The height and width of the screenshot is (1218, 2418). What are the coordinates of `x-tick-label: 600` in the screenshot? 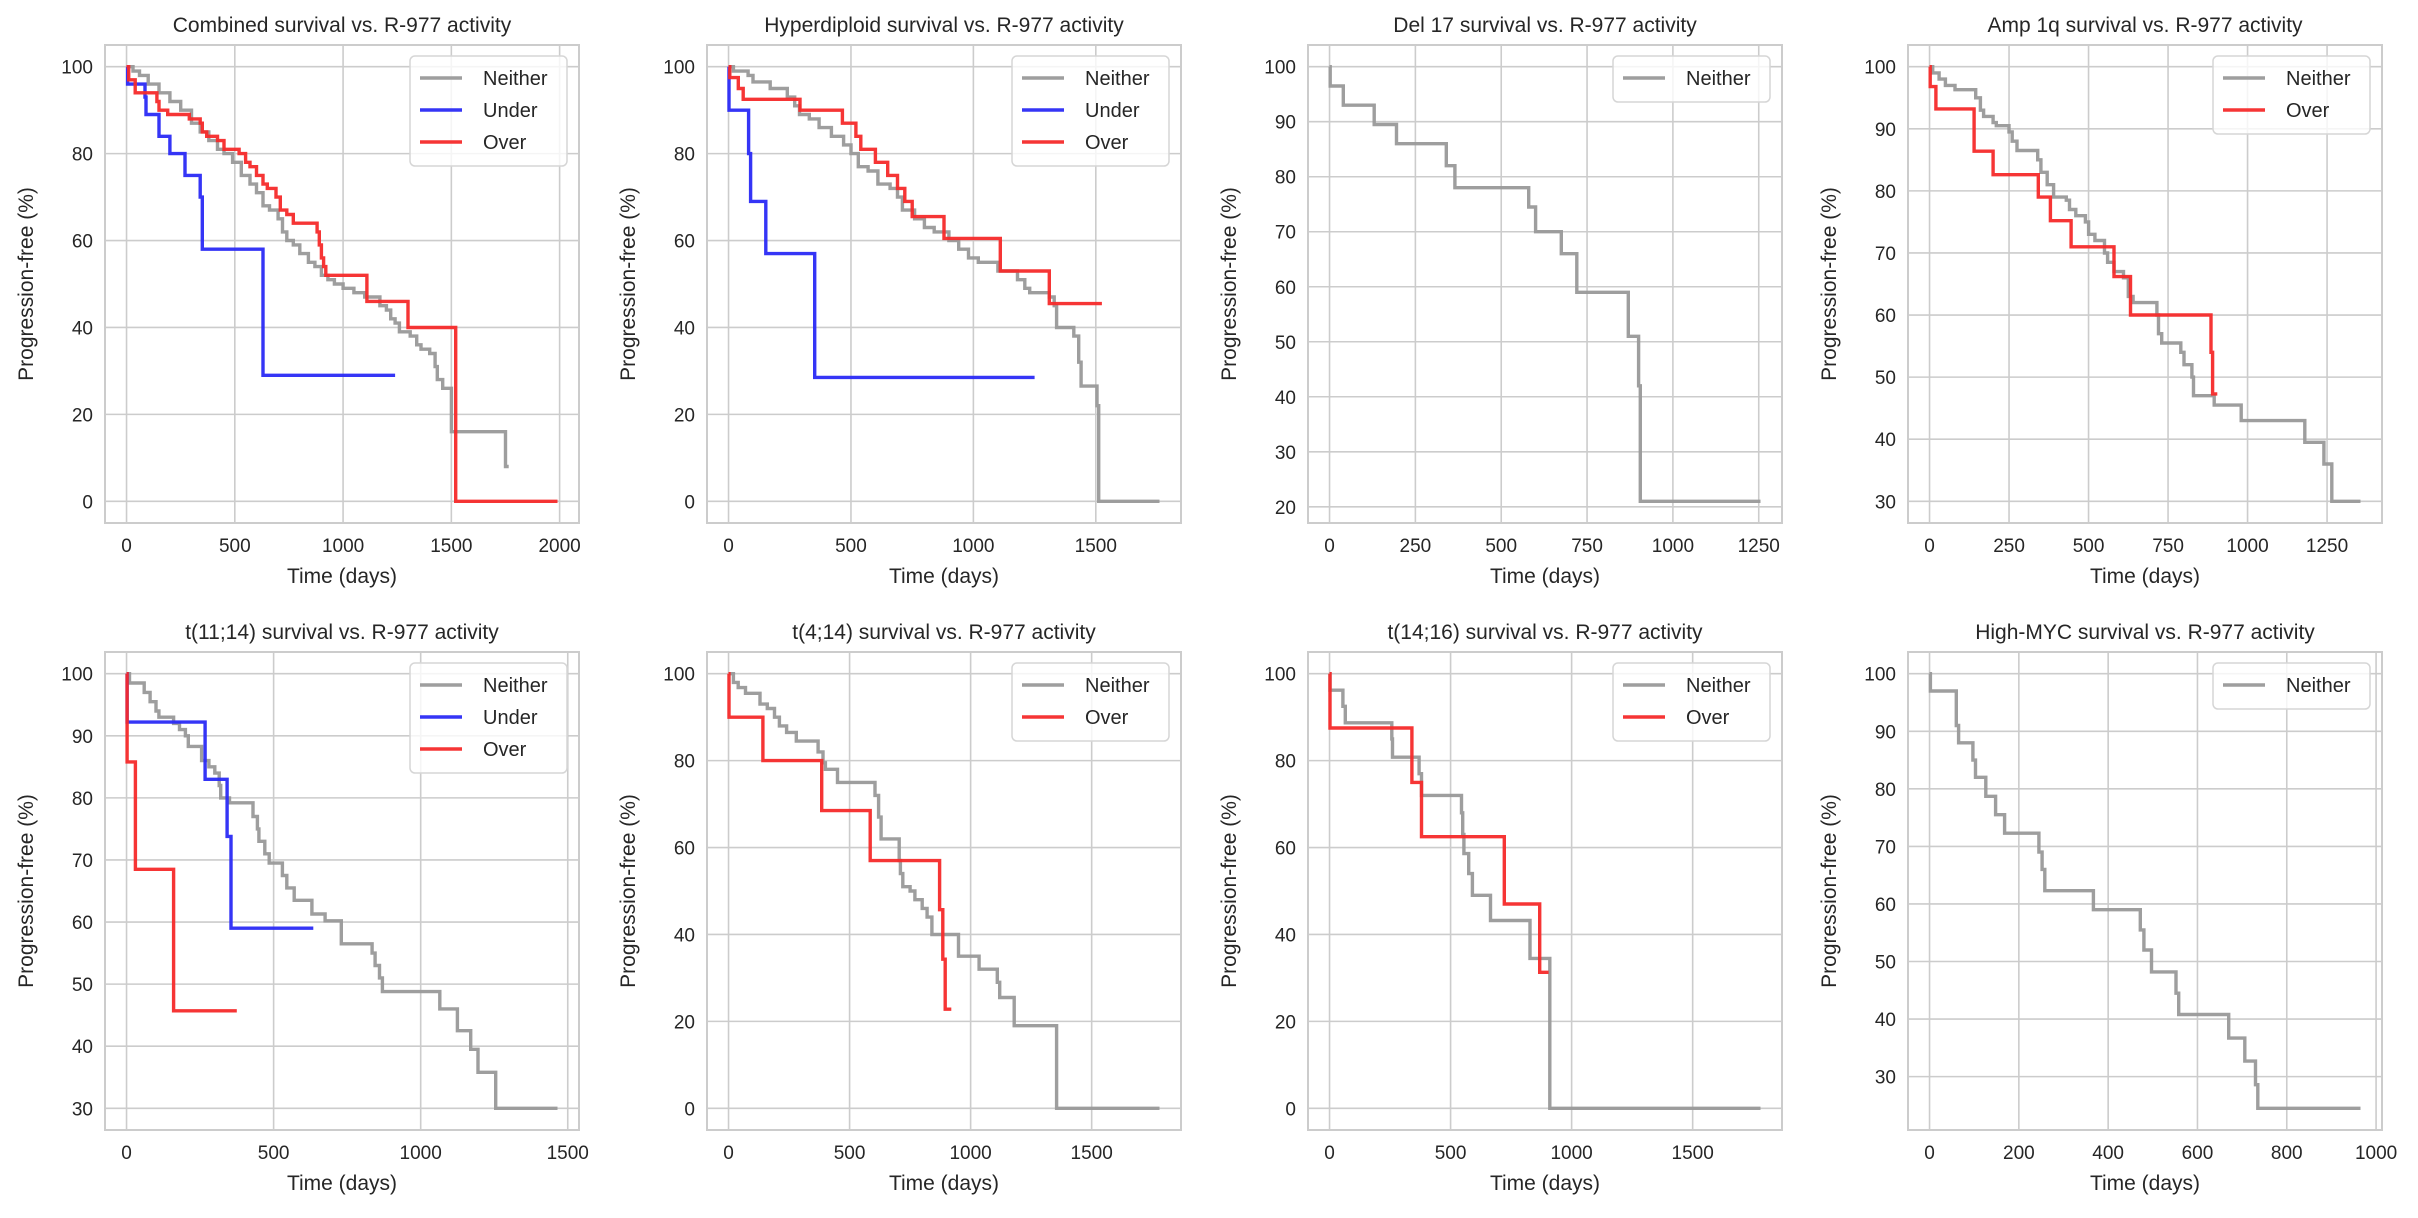 It's located at (2198, 1153).